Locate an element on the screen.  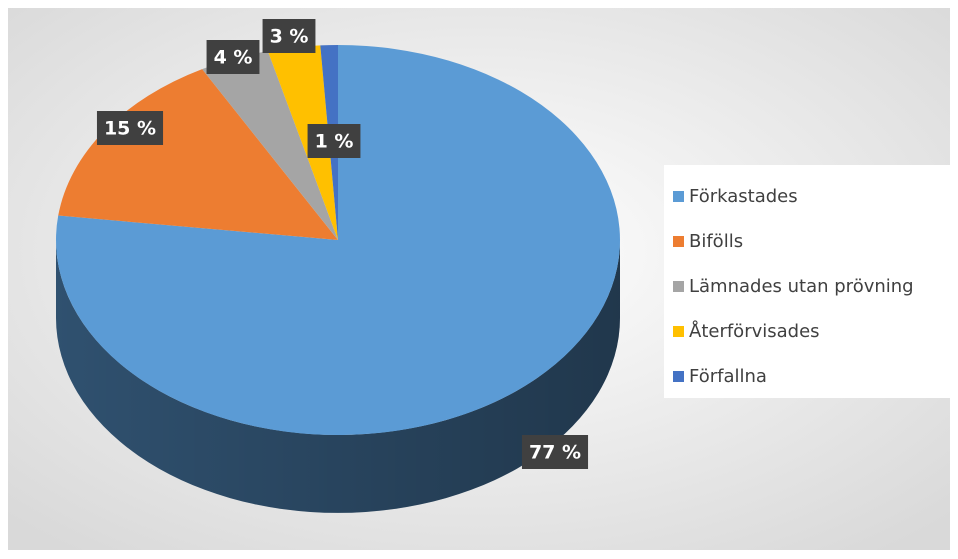
data-label: 77 % is located at coordinates (555, 453).